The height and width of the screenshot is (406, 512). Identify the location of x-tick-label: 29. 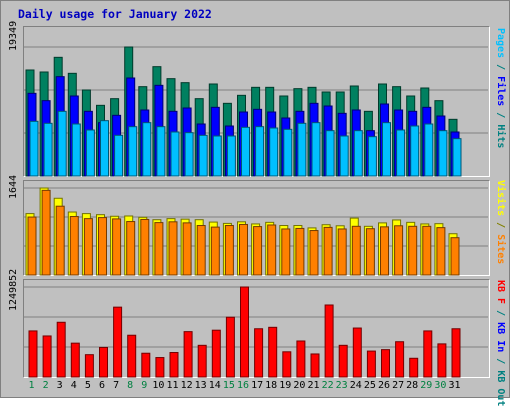
(426, 385).